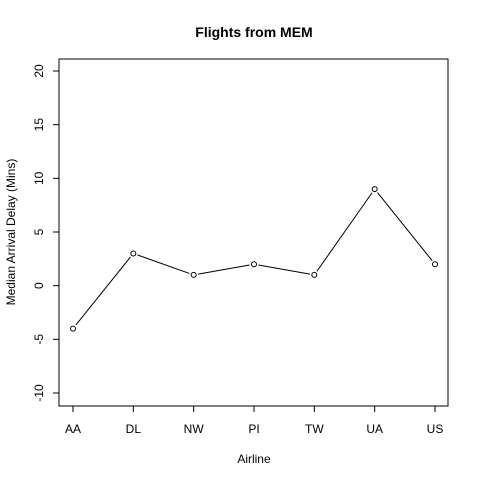  I want to click on y-tick-label: 15, so click(39, 125).